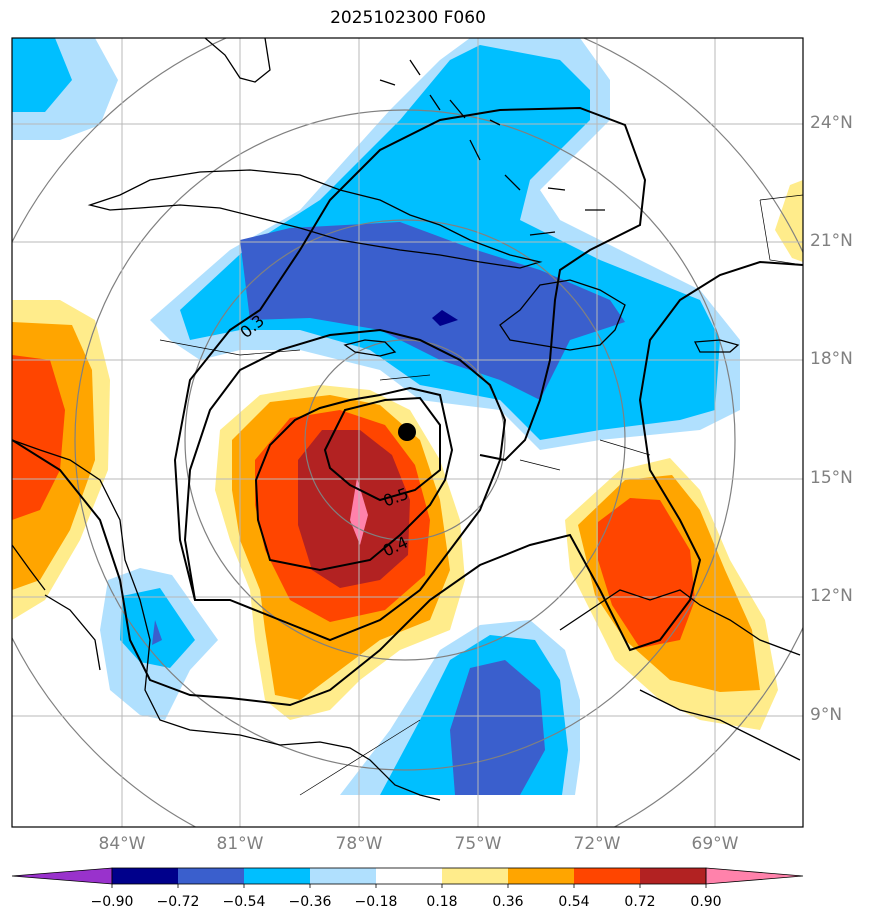  Describe the element at coordinates (244, 902) in the screenshot. I see `colorbar-tick-label: −0.54` at that location.